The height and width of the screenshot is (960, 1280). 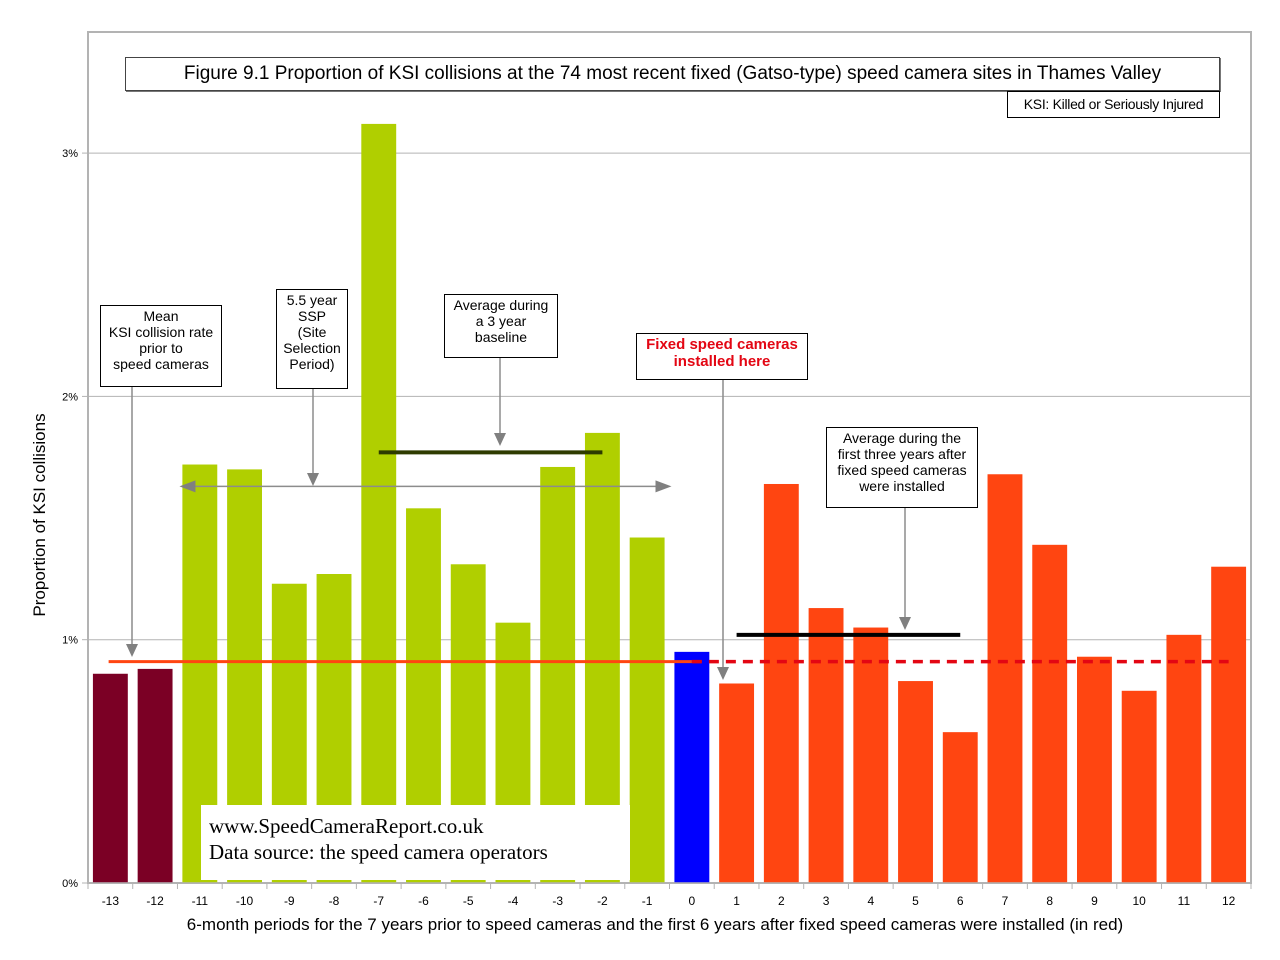 What do you see at coordinates (501, 305) in the screenshot?
I see `annotation-line: Average during` at bounding box center [501, 305].